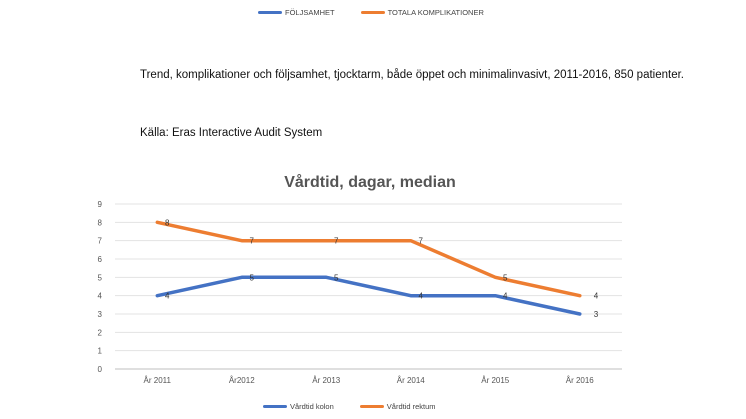 Image resolution: width=746 pixels, height=419 pixels. What do you see at coordinates (100, 296) in the screenshot?
I see `y-tick-label: 4` at bounding box center [100, 296].